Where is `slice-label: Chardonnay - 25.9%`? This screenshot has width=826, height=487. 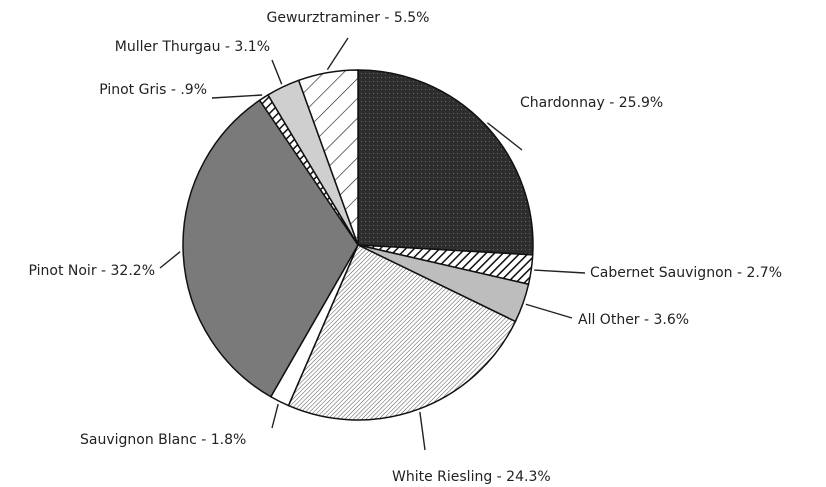 slice-label: Chardonnay - 25.9% is located at coordinates (591, 103).